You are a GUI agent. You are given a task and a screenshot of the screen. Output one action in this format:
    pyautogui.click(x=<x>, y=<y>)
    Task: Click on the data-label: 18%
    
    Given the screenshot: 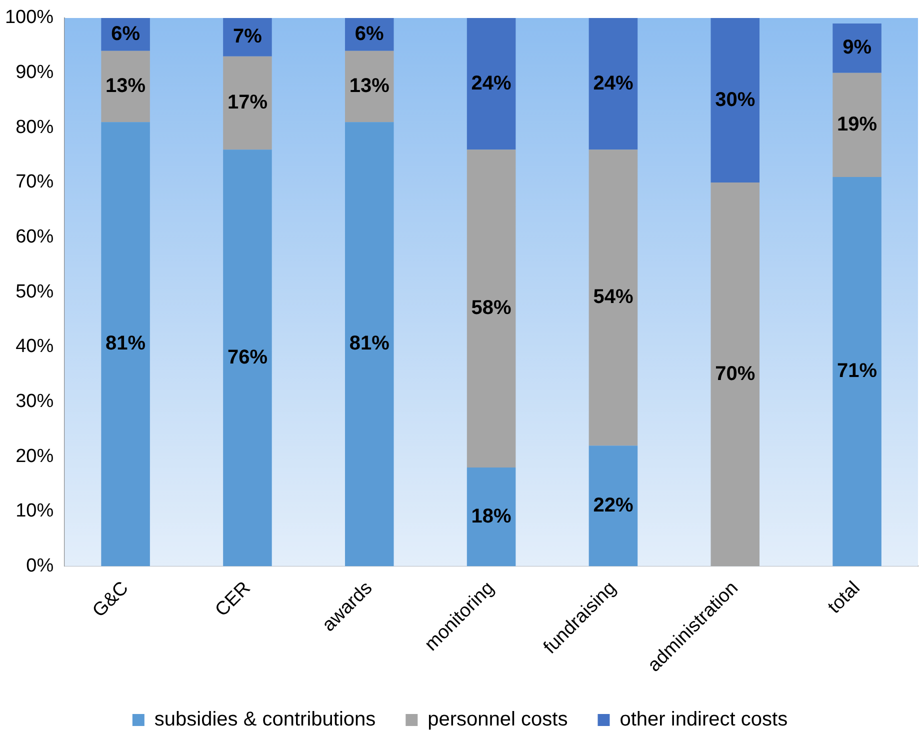 What is the action you would take?
    pyautogui.click(x=491, y=516)
    